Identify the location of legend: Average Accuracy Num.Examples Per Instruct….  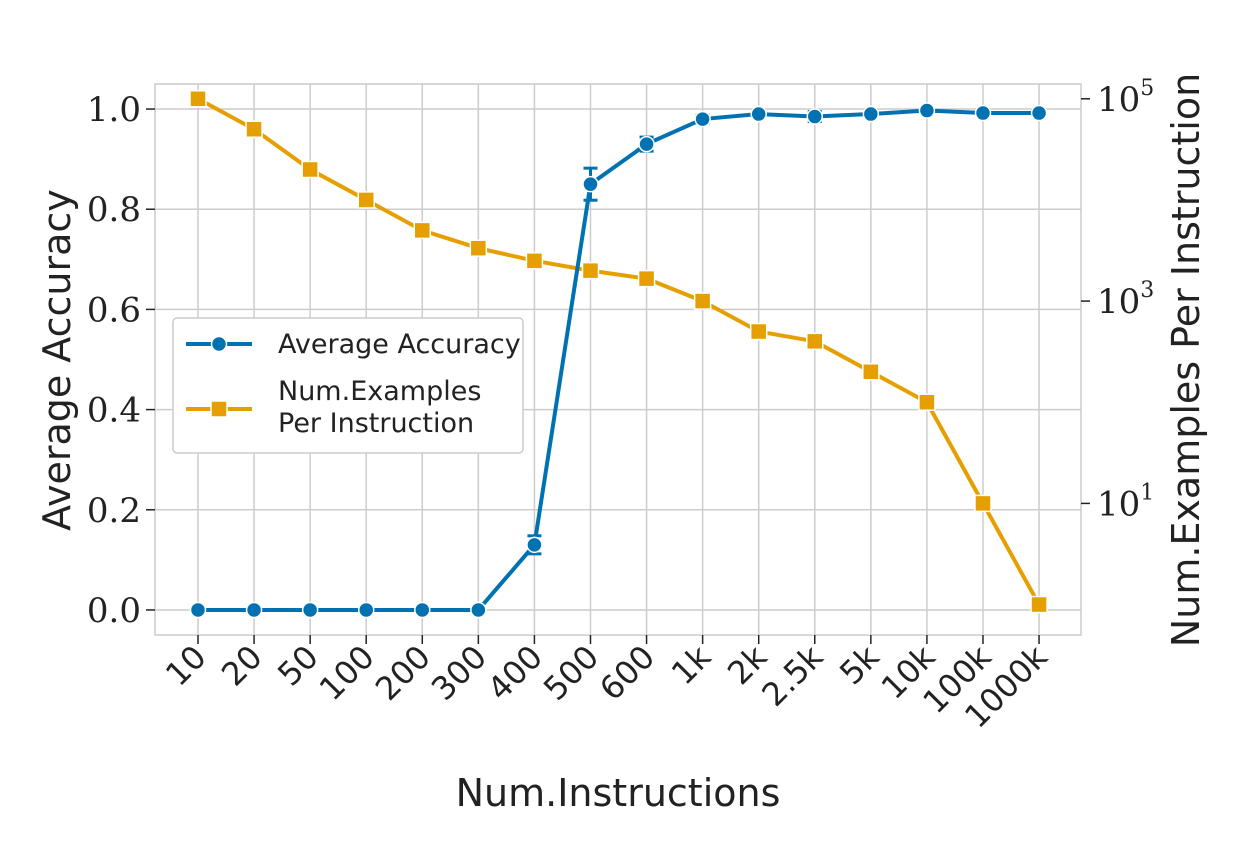
(348, 385).